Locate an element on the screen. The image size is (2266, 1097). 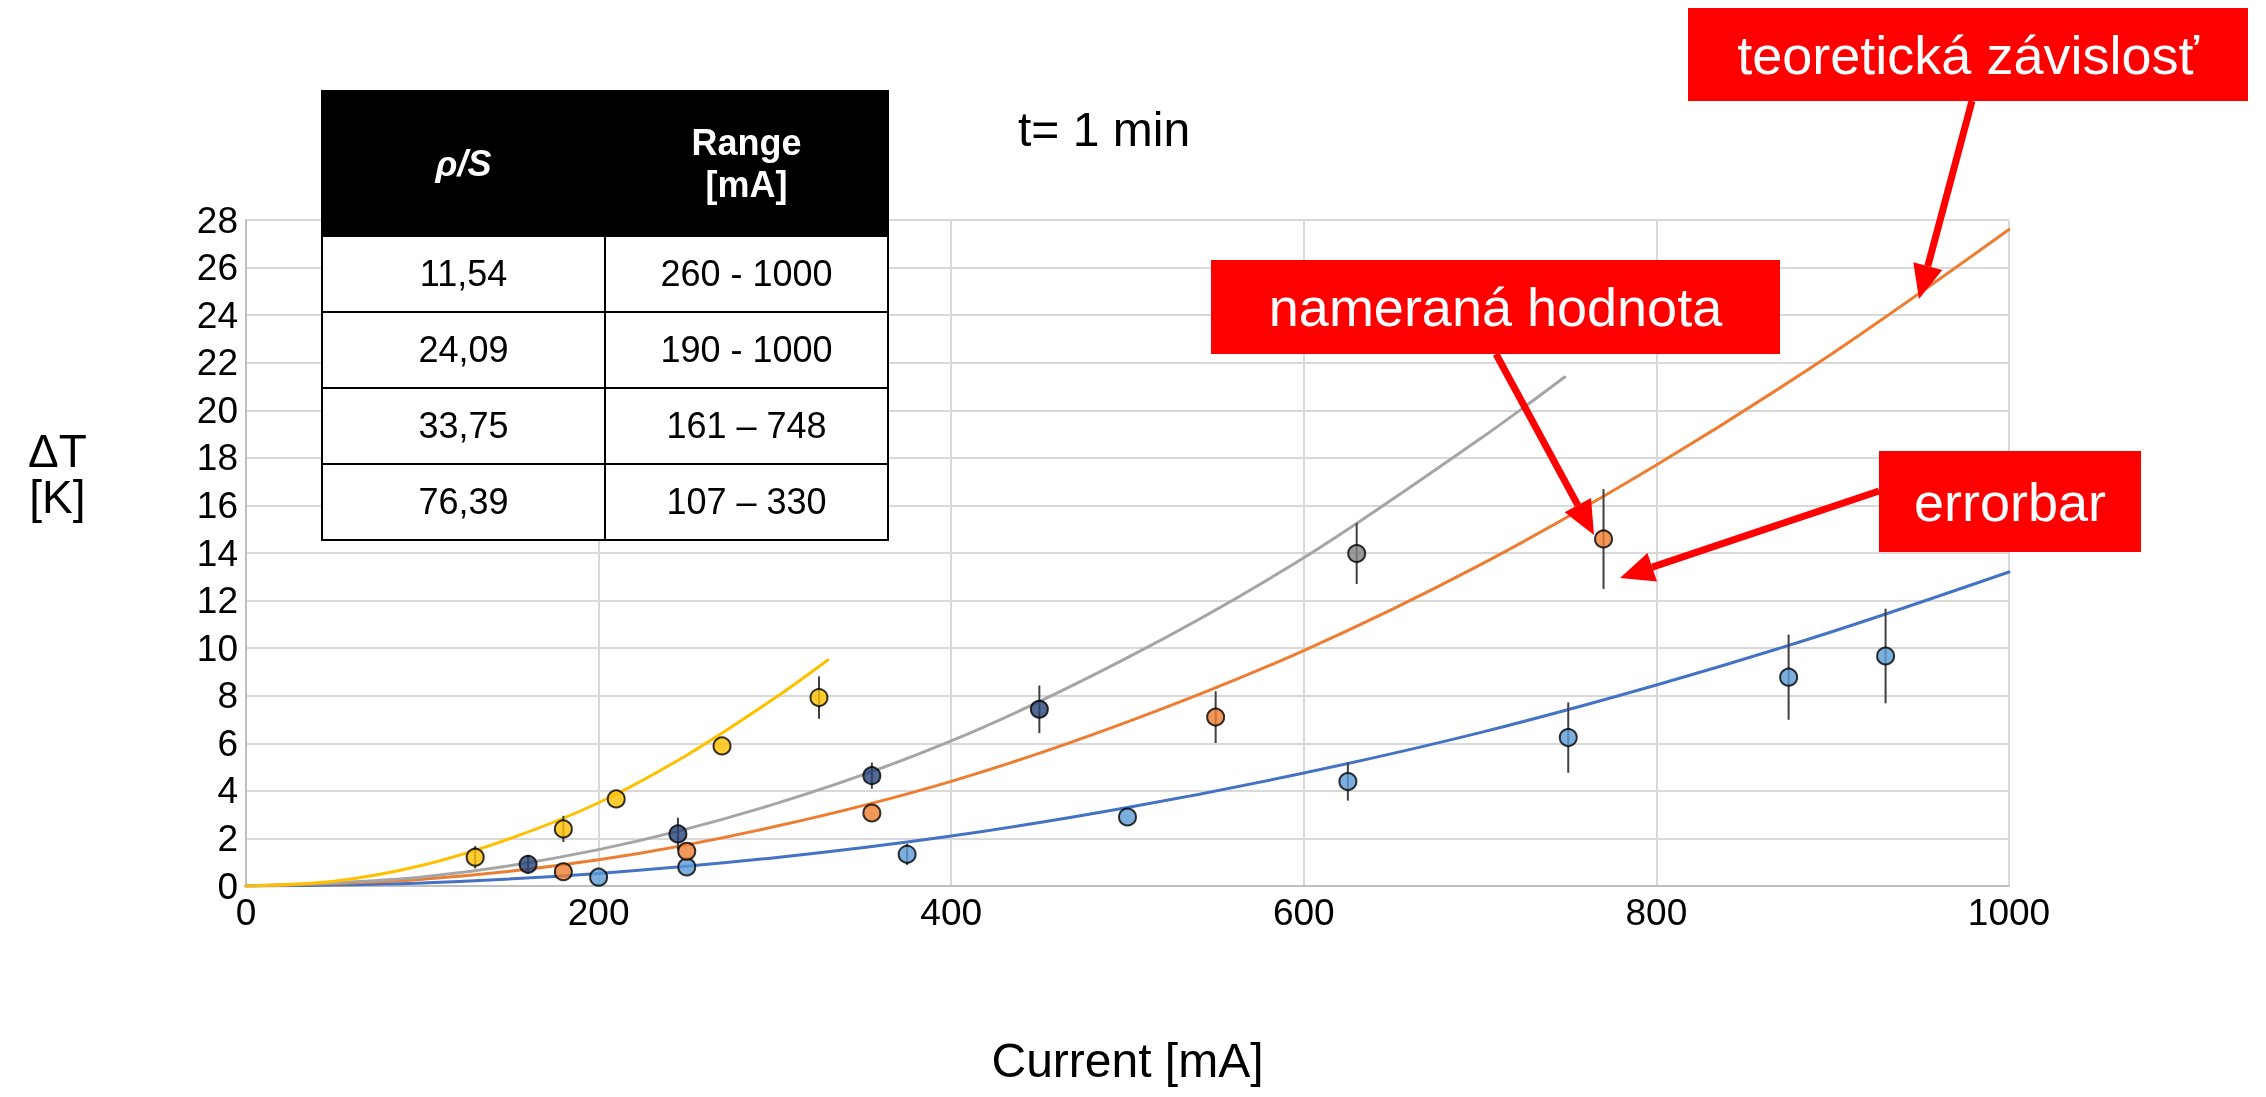
y-tick-label: 8 is located at coordinates (227, 696).